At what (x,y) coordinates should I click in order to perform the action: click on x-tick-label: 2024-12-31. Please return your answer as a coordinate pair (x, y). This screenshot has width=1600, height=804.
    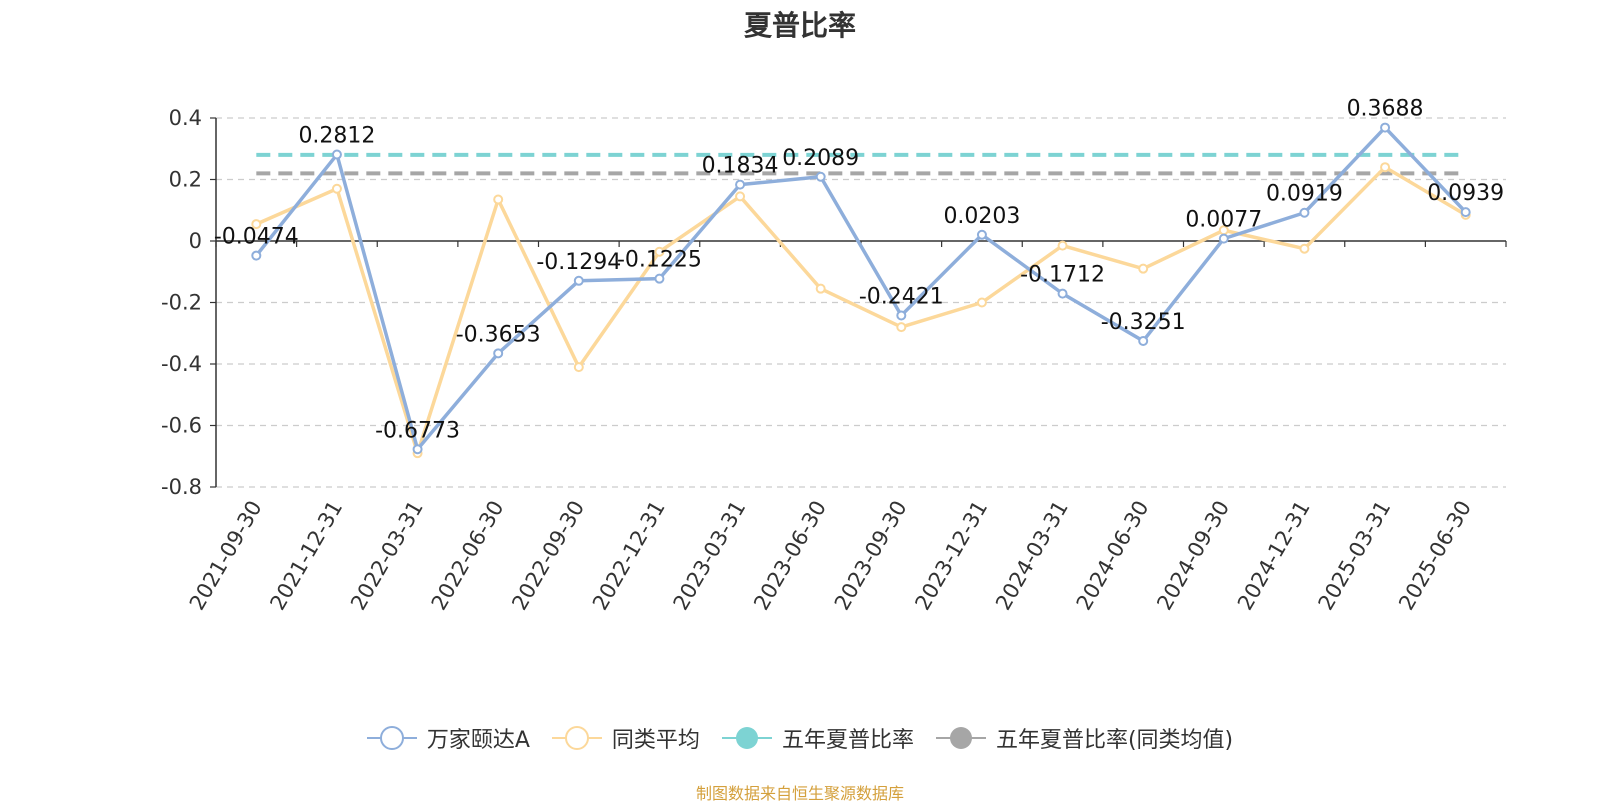
    Looking at the image, I should click on (1274, 556).